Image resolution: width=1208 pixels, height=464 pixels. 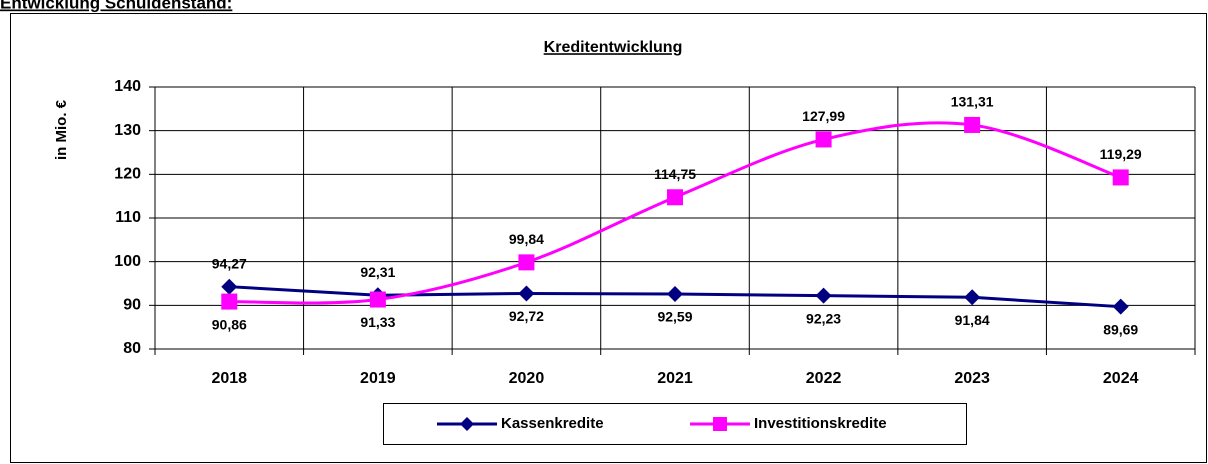 I want to click on data-label: 90,86, so click(x=229, y=324).